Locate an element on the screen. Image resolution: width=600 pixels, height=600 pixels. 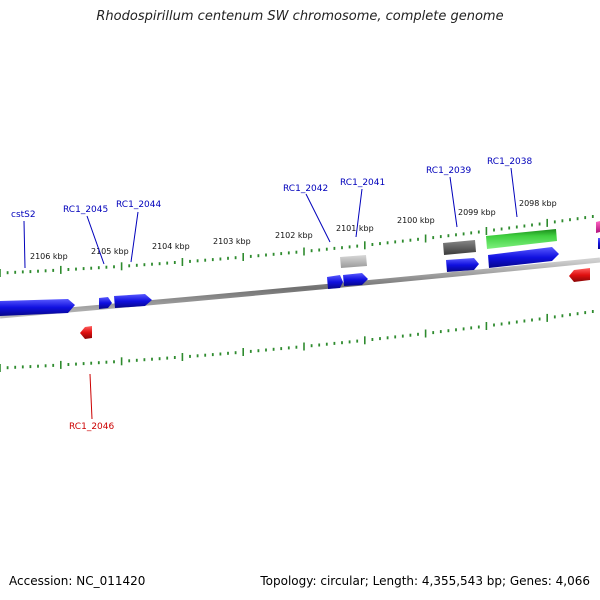
gene-feature-cstS2 is located at coordinates (37, 307).